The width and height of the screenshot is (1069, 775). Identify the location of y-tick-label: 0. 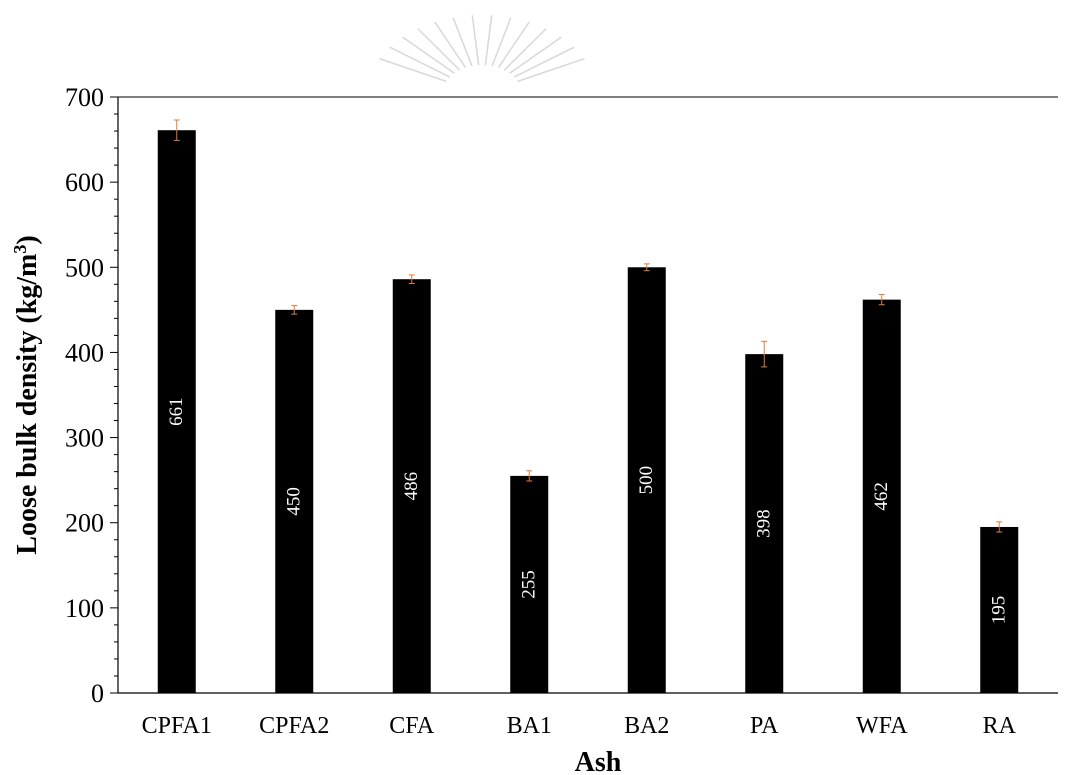
(97, 693).